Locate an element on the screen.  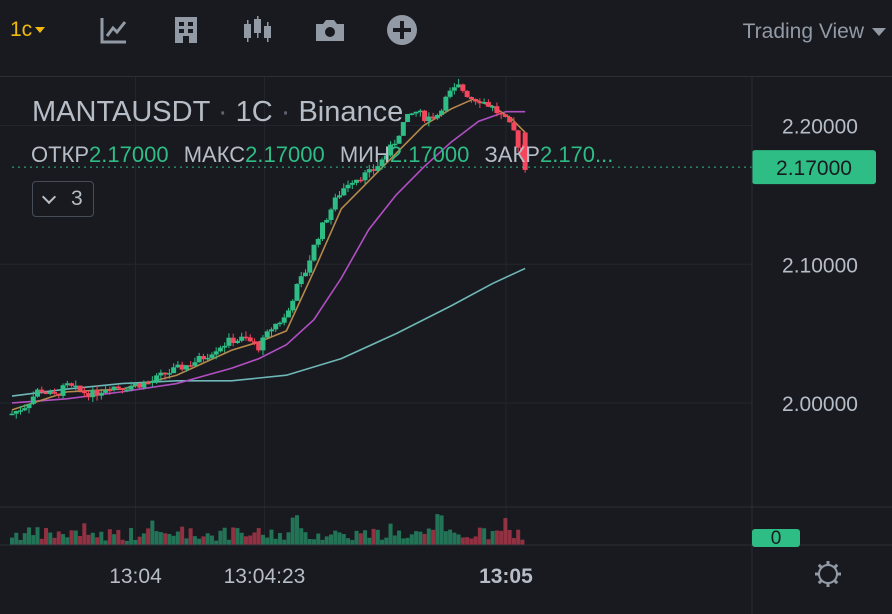
low-value: 2.17000 is located at coordinates (429, 154).